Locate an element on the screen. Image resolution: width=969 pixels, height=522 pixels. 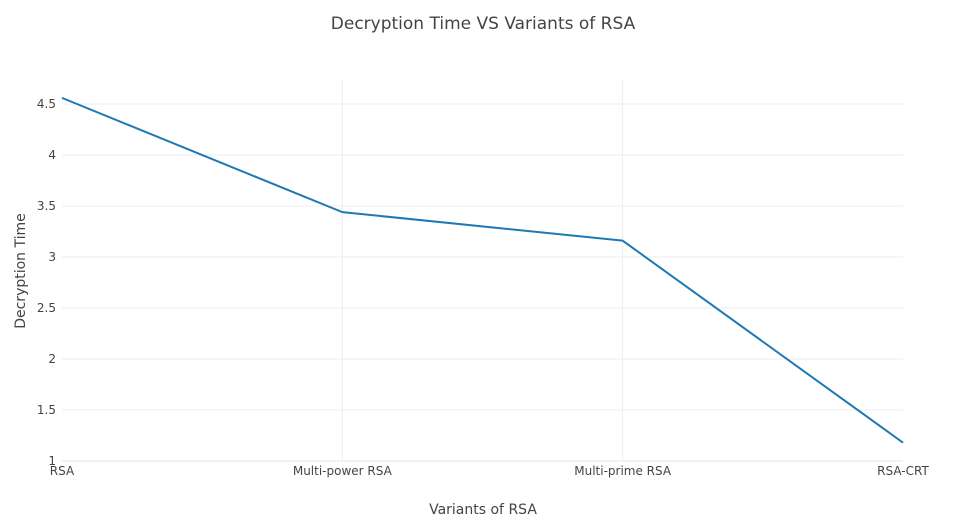
y-tick-label: 1.5 is located at coordinates (46, 410).